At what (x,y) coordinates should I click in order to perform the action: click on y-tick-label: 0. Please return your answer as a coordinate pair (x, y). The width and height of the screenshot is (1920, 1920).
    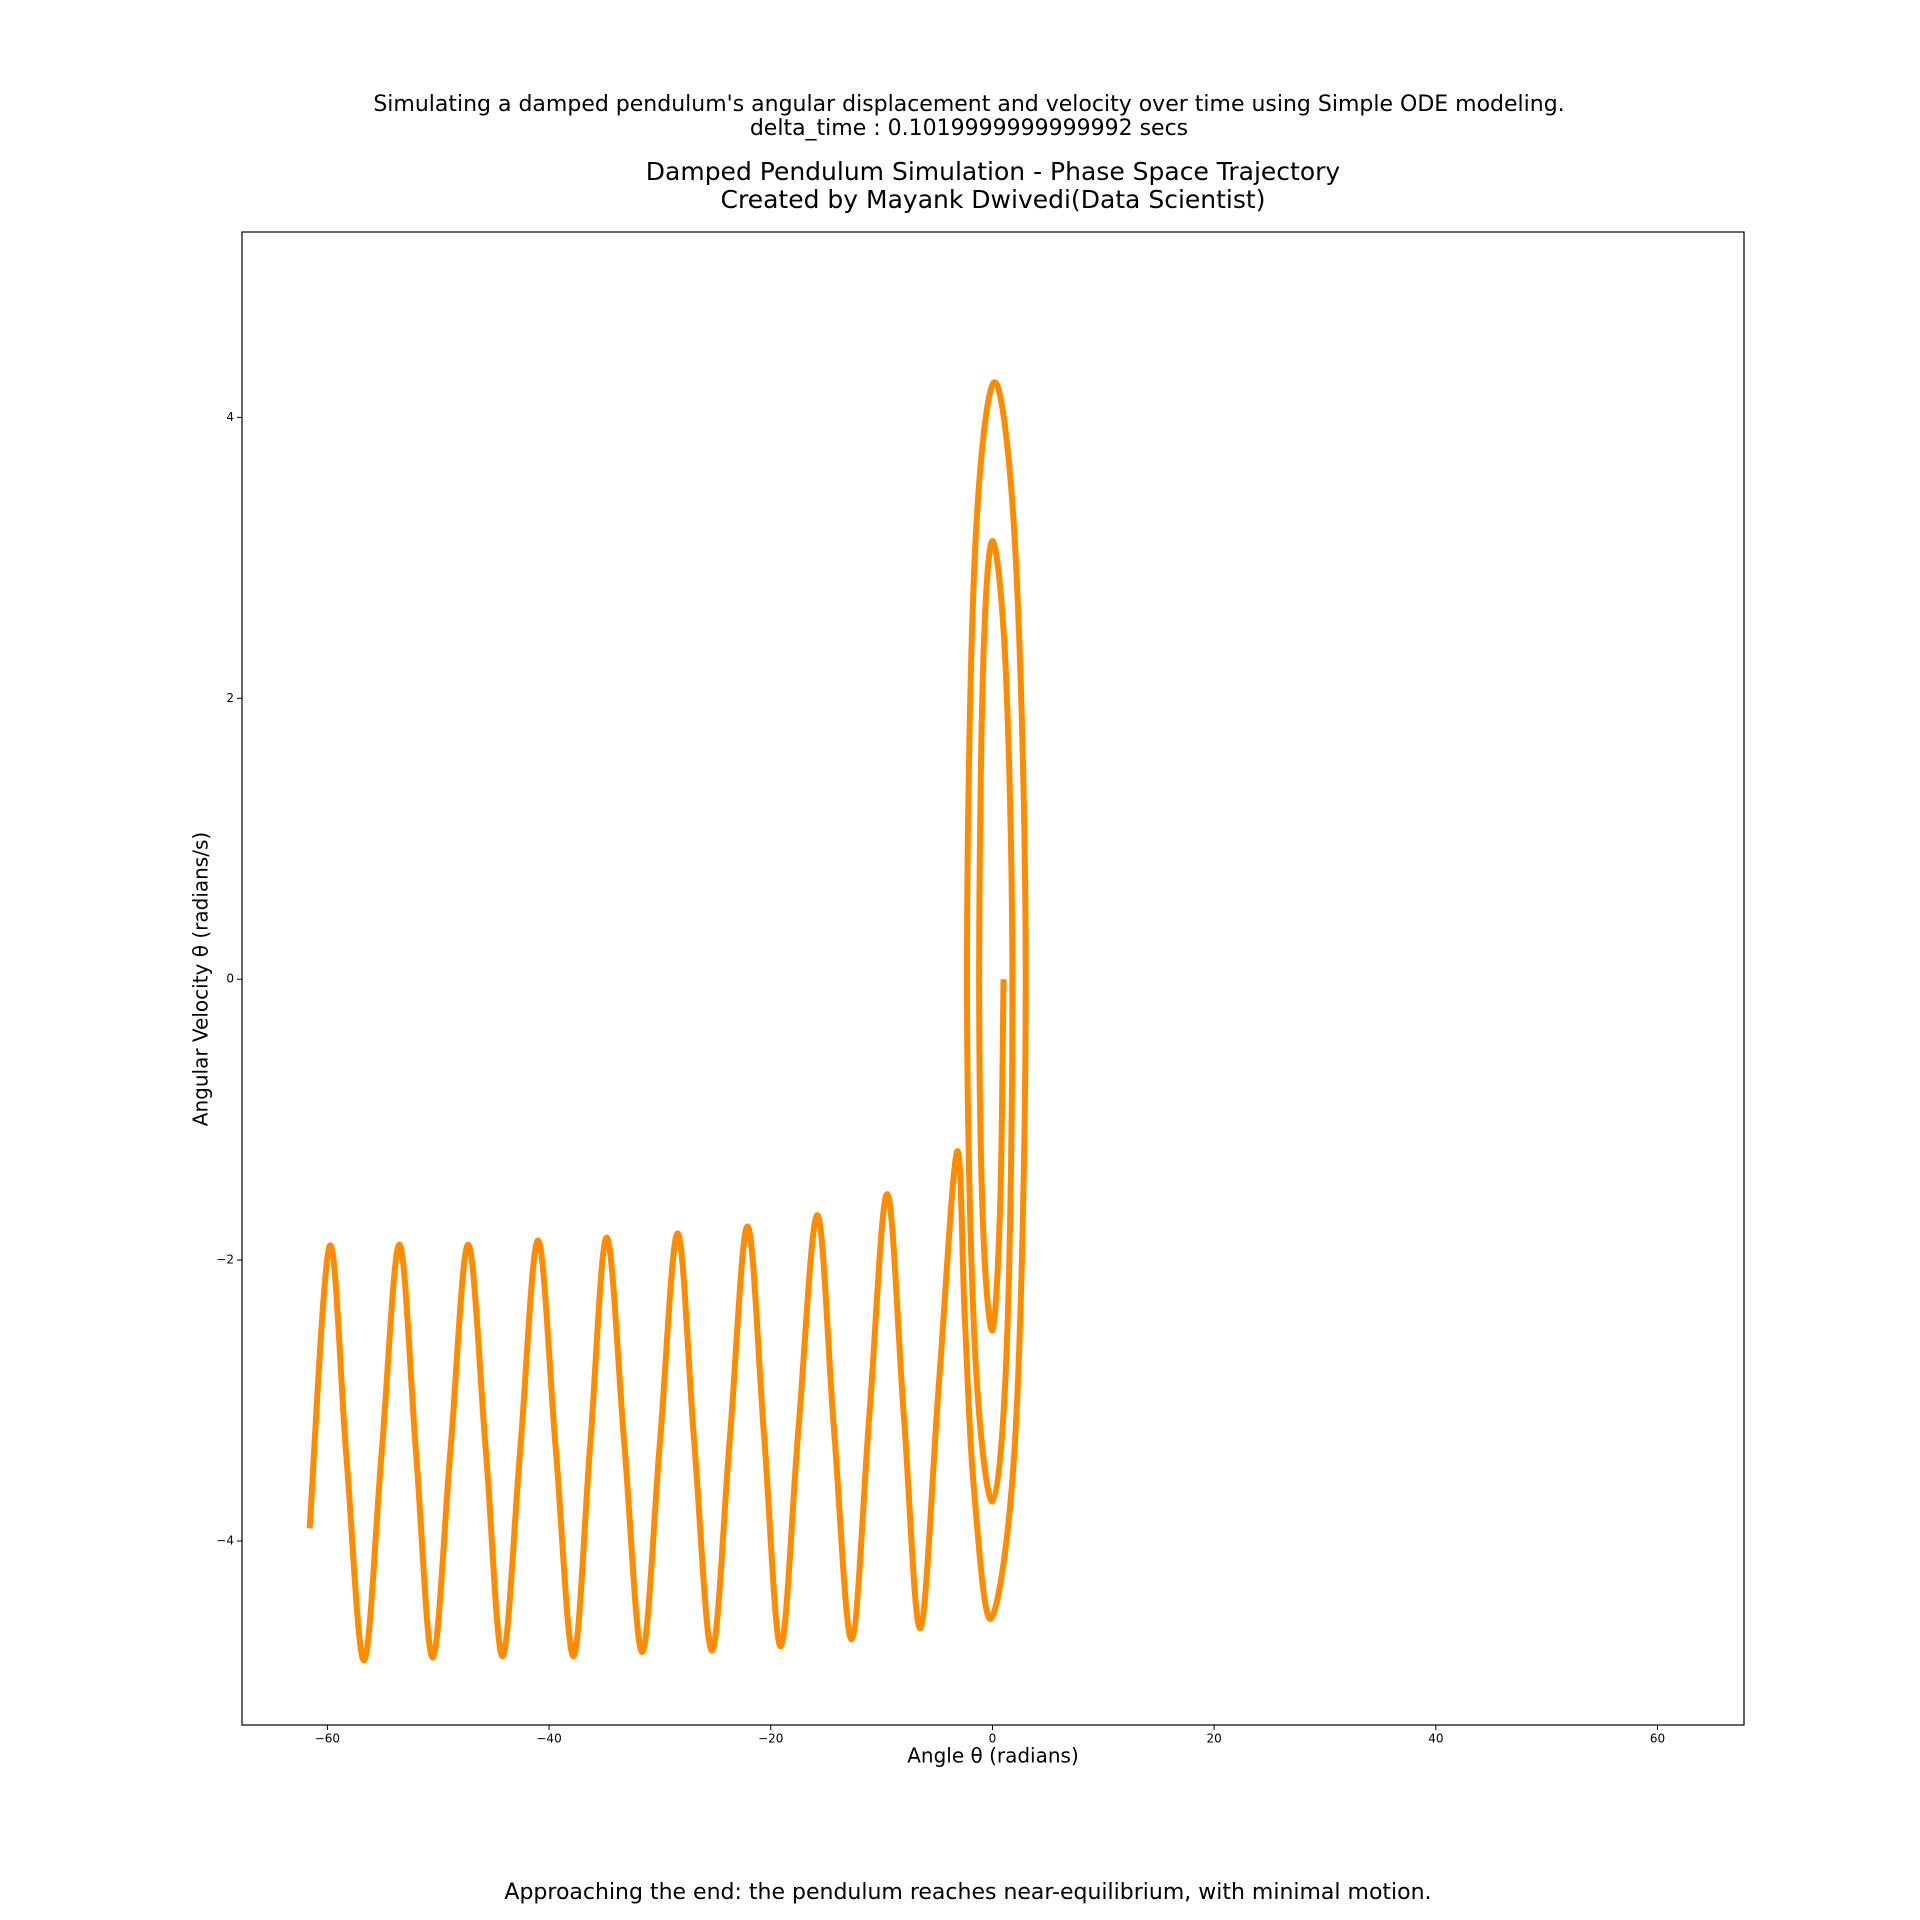
    Looking at the image, I should click on (230, 979).